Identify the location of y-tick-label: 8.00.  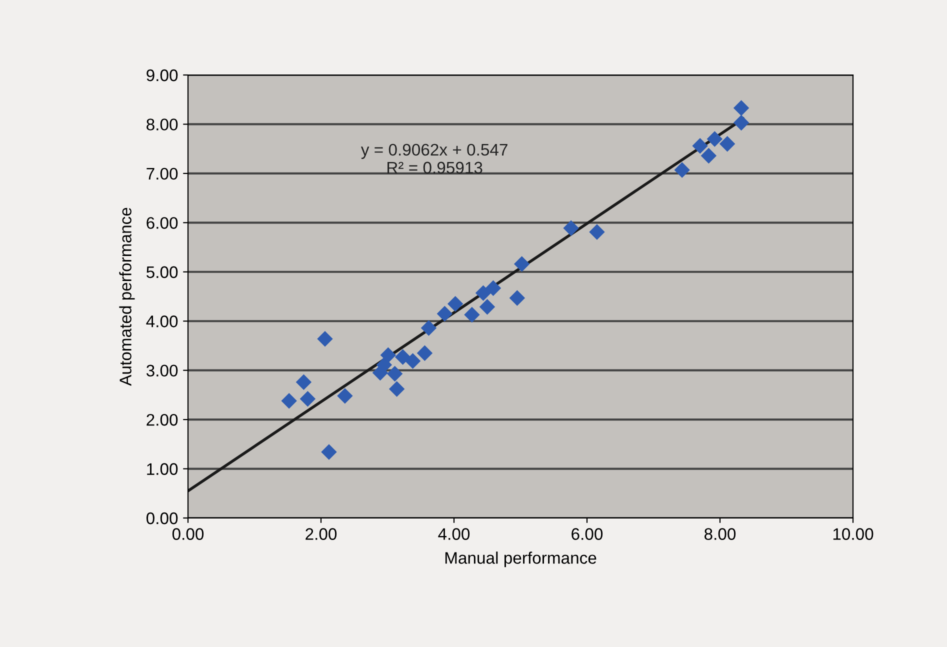
(162, 124).